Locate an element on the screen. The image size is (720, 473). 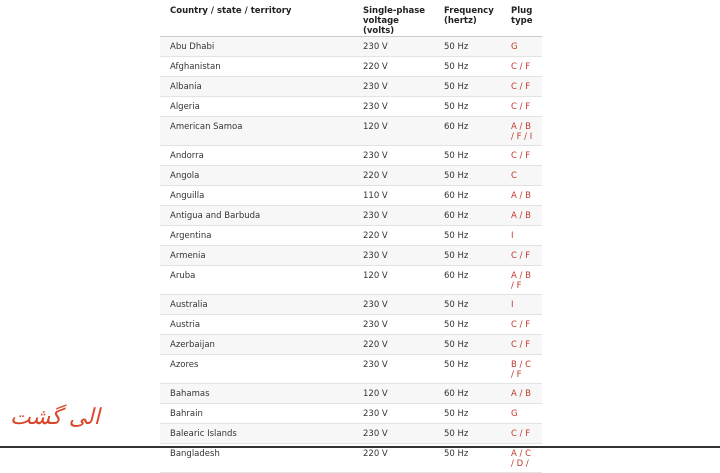
table-cell: Azerbaijan is located at coordinates (256, 344).